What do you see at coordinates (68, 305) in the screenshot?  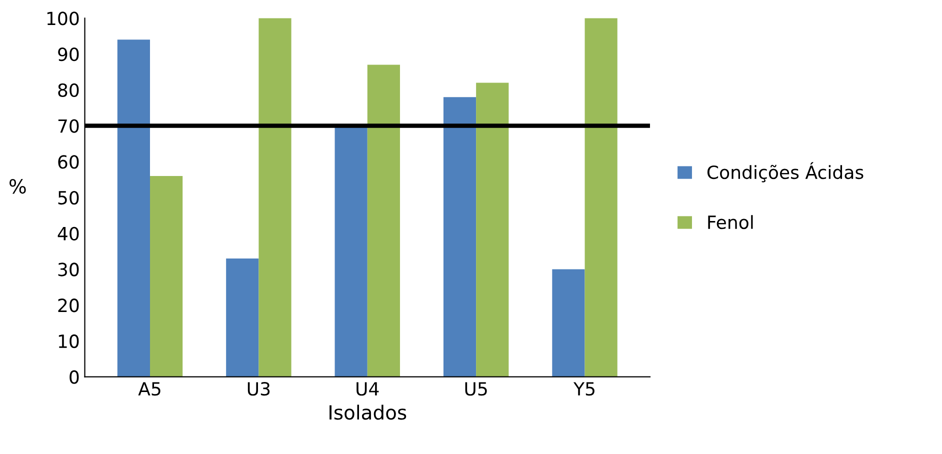 I see `y-tick-label: 20` at bounding box center [68, 305].